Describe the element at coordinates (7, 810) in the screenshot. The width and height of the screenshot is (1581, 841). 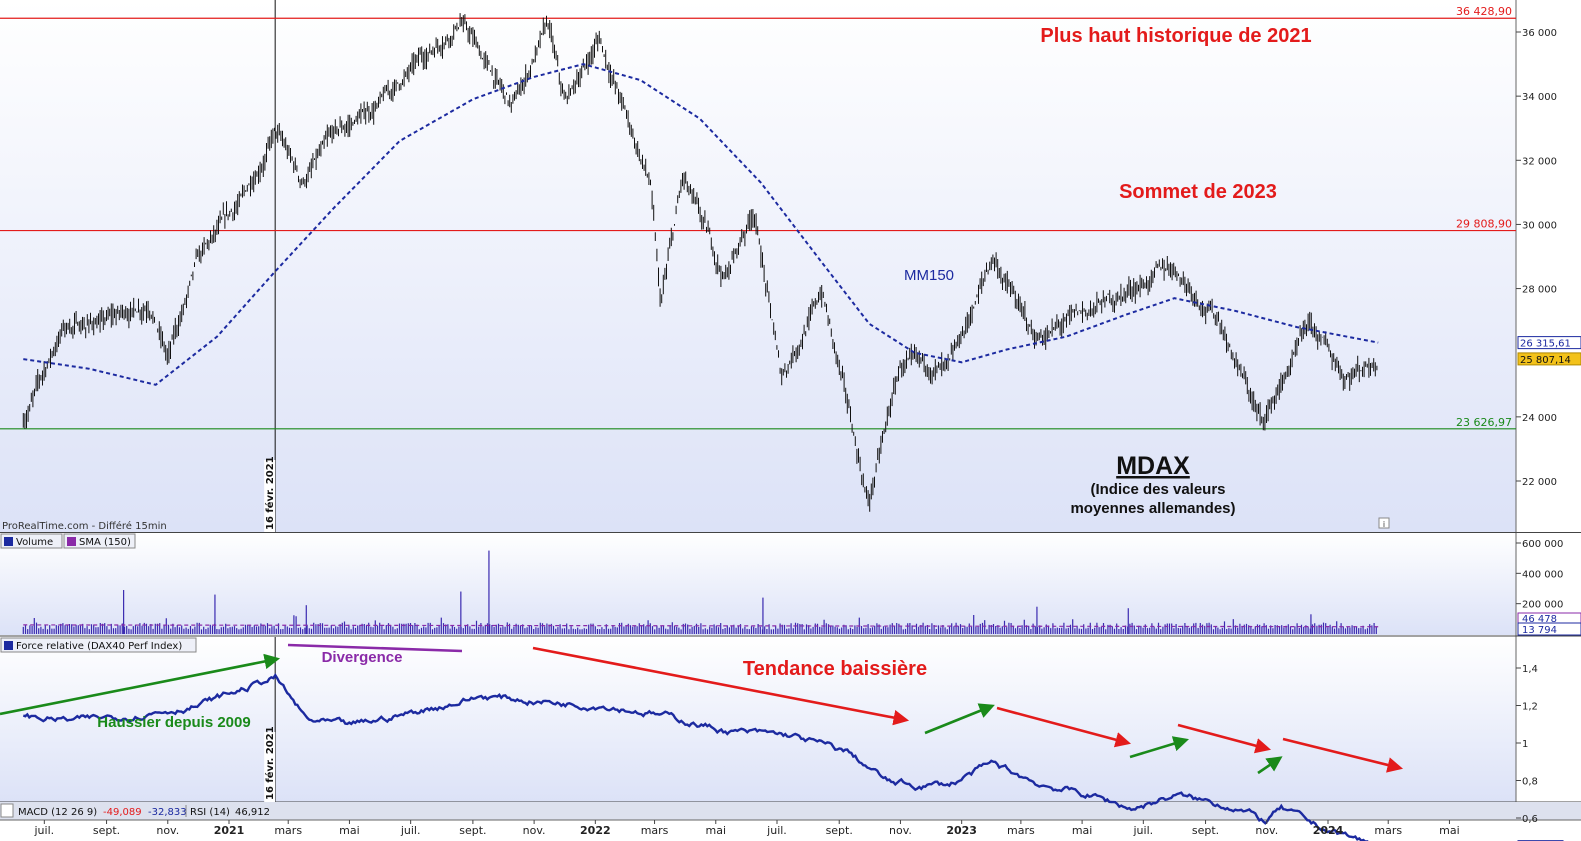
I see `restore-icon` at that location.